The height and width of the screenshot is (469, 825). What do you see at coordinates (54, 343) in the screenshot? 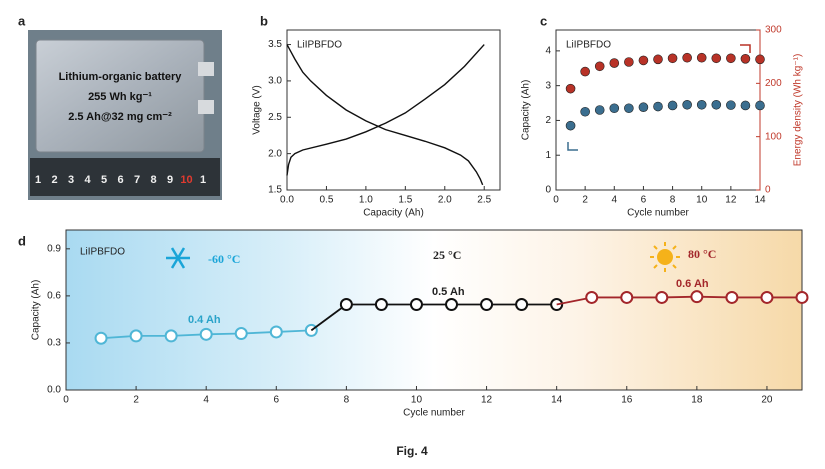
I see `y-tick-label: 0.3` at bounding box center [54, 343].